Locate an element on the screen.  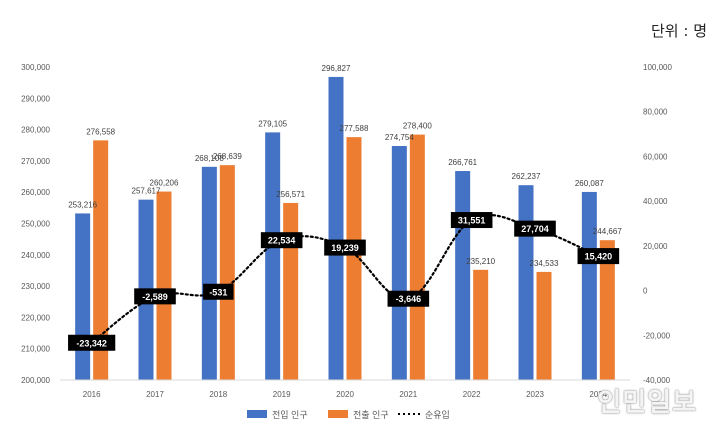
bar-in-label: 268,108 is located at coordinates (209, 158).